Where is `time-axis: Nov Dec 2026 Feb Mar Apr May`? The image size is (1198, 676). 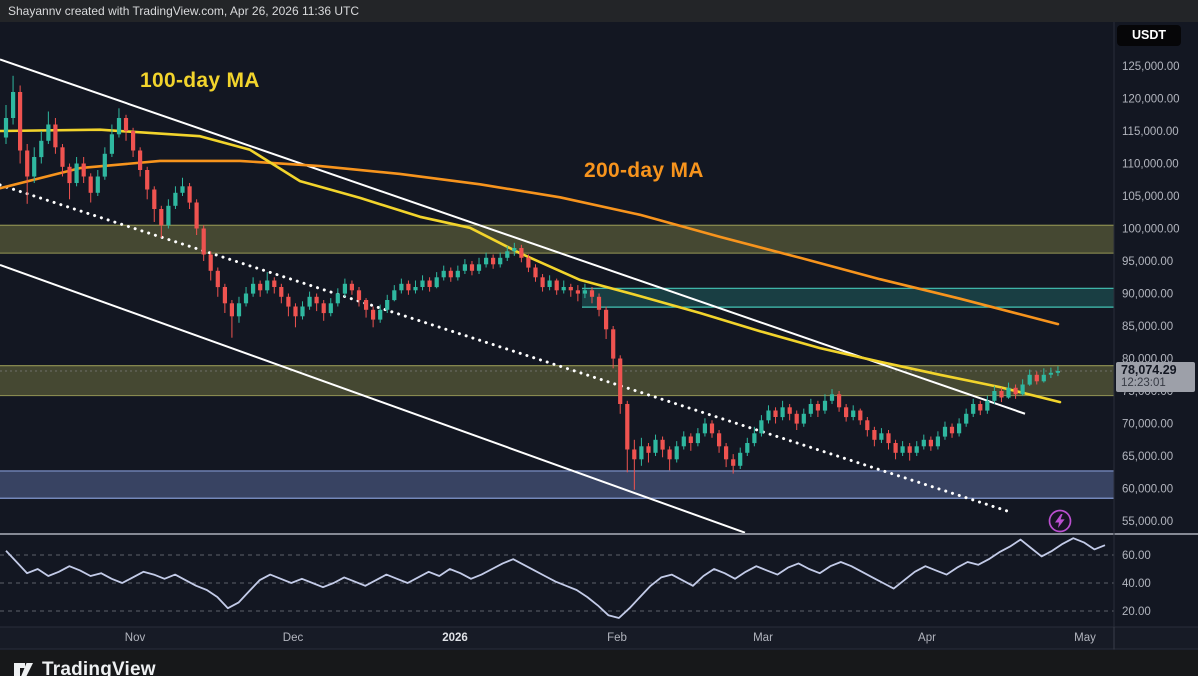 time-axis: Nov Dec 2026 Feb Mar Apr May is located at coordinates (599, 638).